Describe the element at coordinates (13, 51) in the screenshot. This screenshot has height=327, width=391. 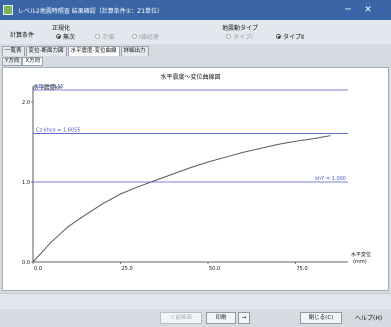
I see `tab-list: 一覧表` at that location.